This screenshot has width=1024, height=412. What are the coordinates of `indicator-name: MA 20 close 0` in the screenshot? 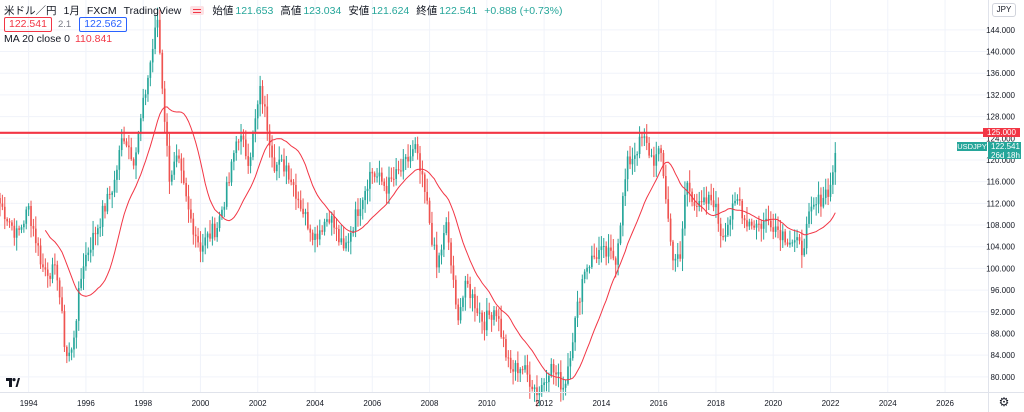 It's located at (37, 39).